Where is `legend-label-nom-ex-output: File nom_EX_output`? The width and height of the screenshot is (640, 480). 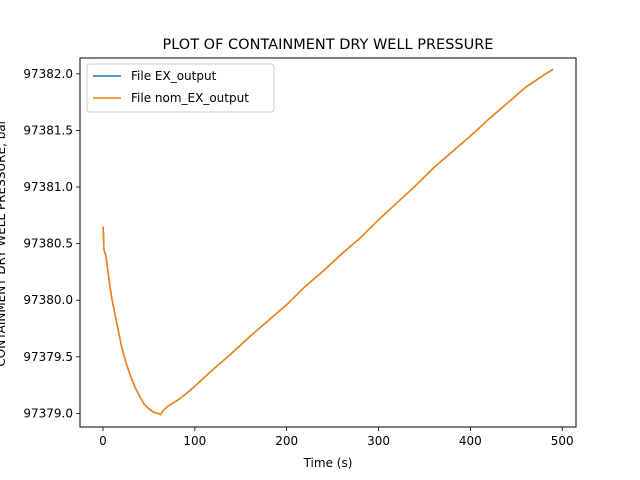
legend-label-nom-ex-output: File nom_EX_output is located at coordinates (190, 98).